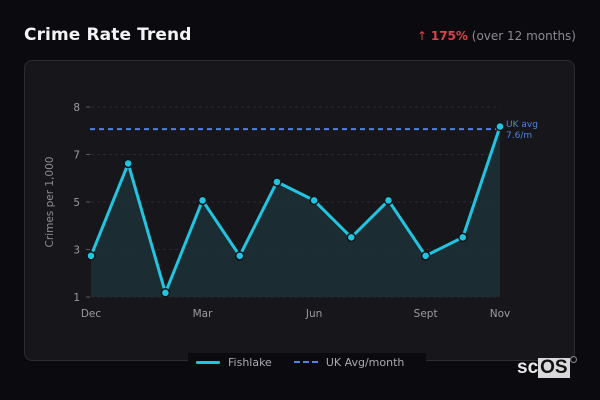  Describe the element at coordinates (554, 367) in the screenshot. I see `logo-right-text: OS` at that location.